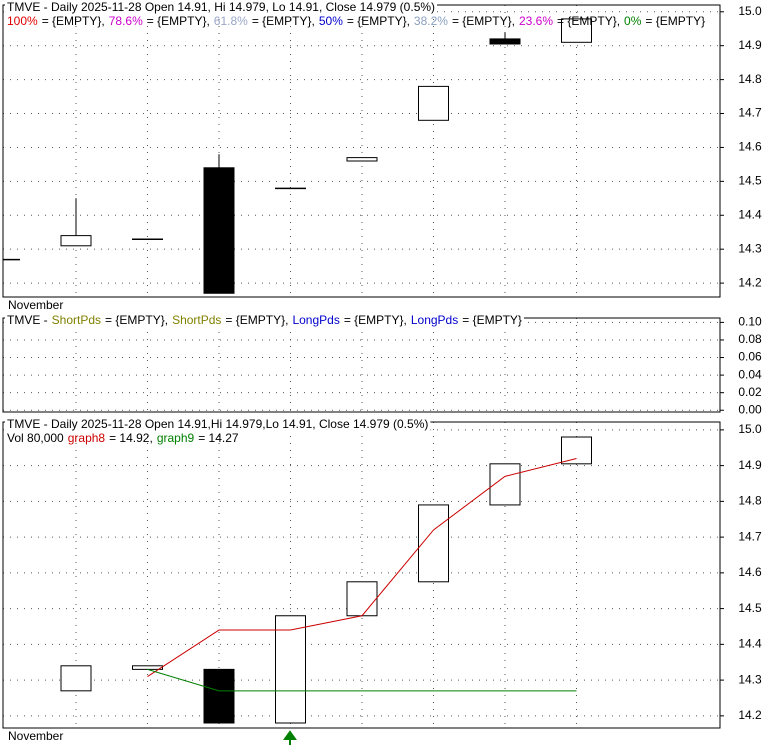  Describe the element at coordinates (22, 21) in the screenshot. I see `legend-name: 100%` at that location.